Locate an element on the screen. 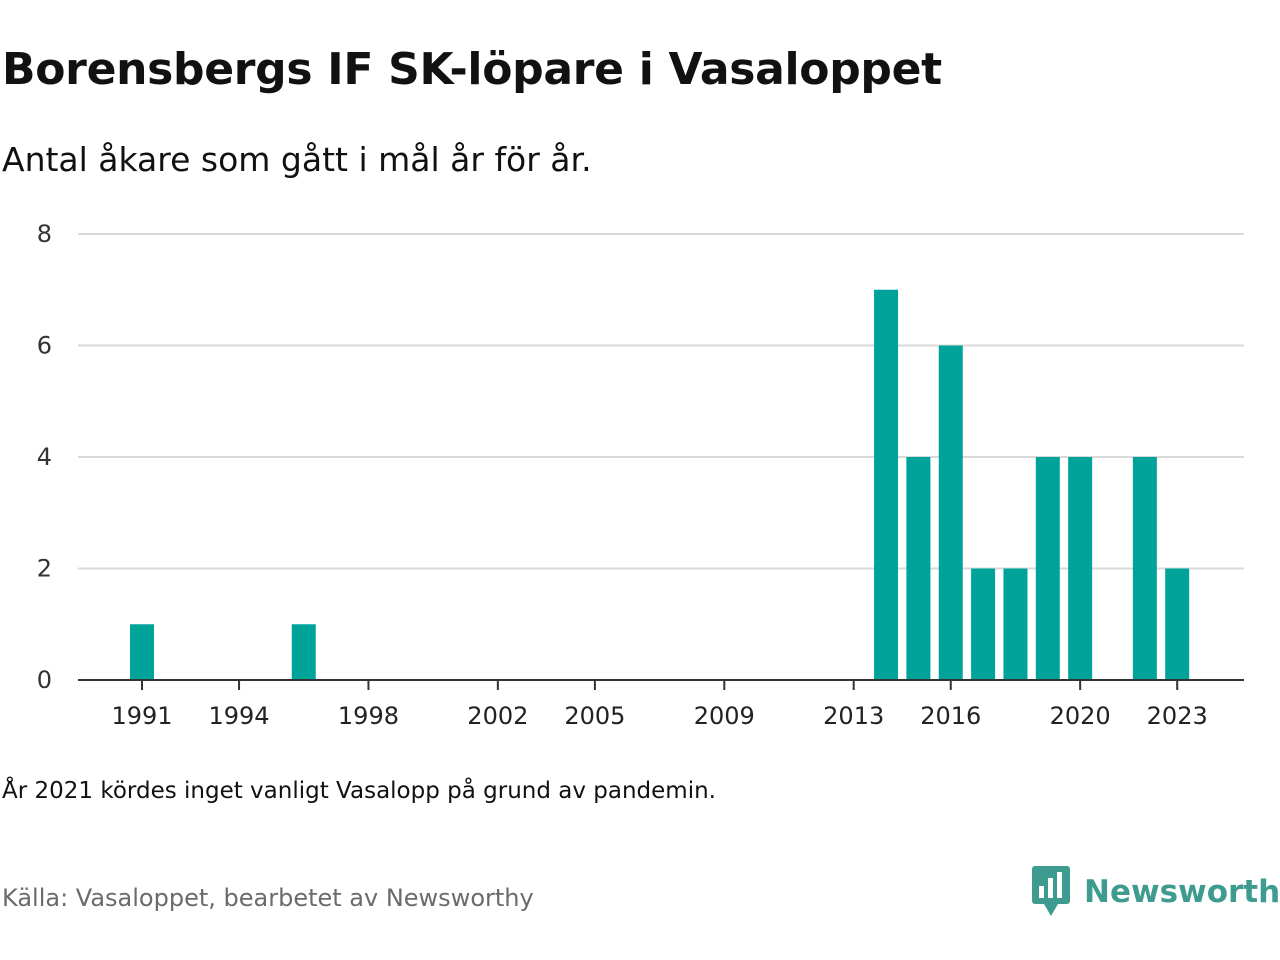  x-tick-label: 2016 is located at coordinates (950, 716).